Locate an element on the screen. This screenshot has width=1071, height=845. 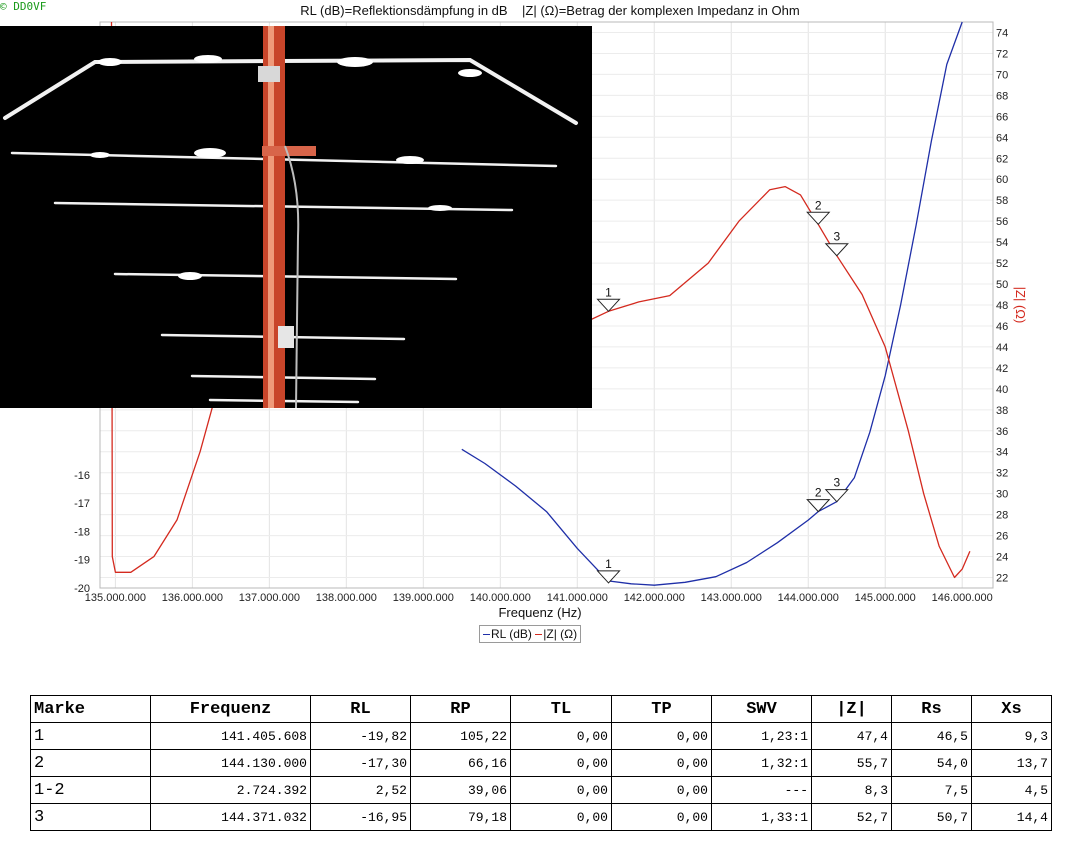
cell-rl: -19,82 is located at coordinates (360, 736).